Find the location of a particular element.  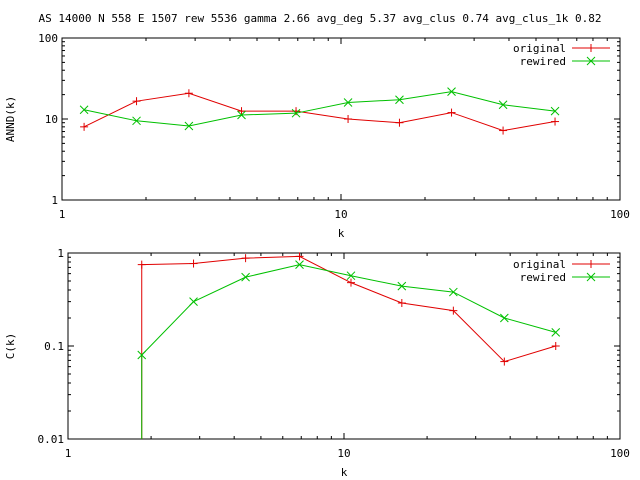

y-tick-label: 0.01 is located at coordinates (51, 439).